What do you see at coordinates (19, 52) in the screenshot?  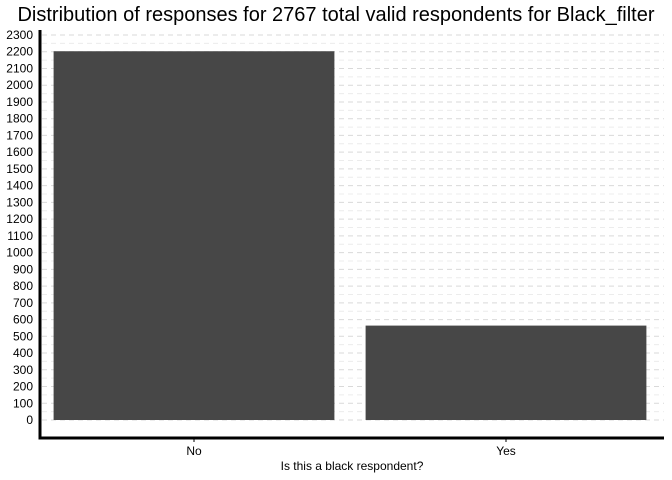 I see `y-tick-label: 2200` at bounding box center [19, 52].